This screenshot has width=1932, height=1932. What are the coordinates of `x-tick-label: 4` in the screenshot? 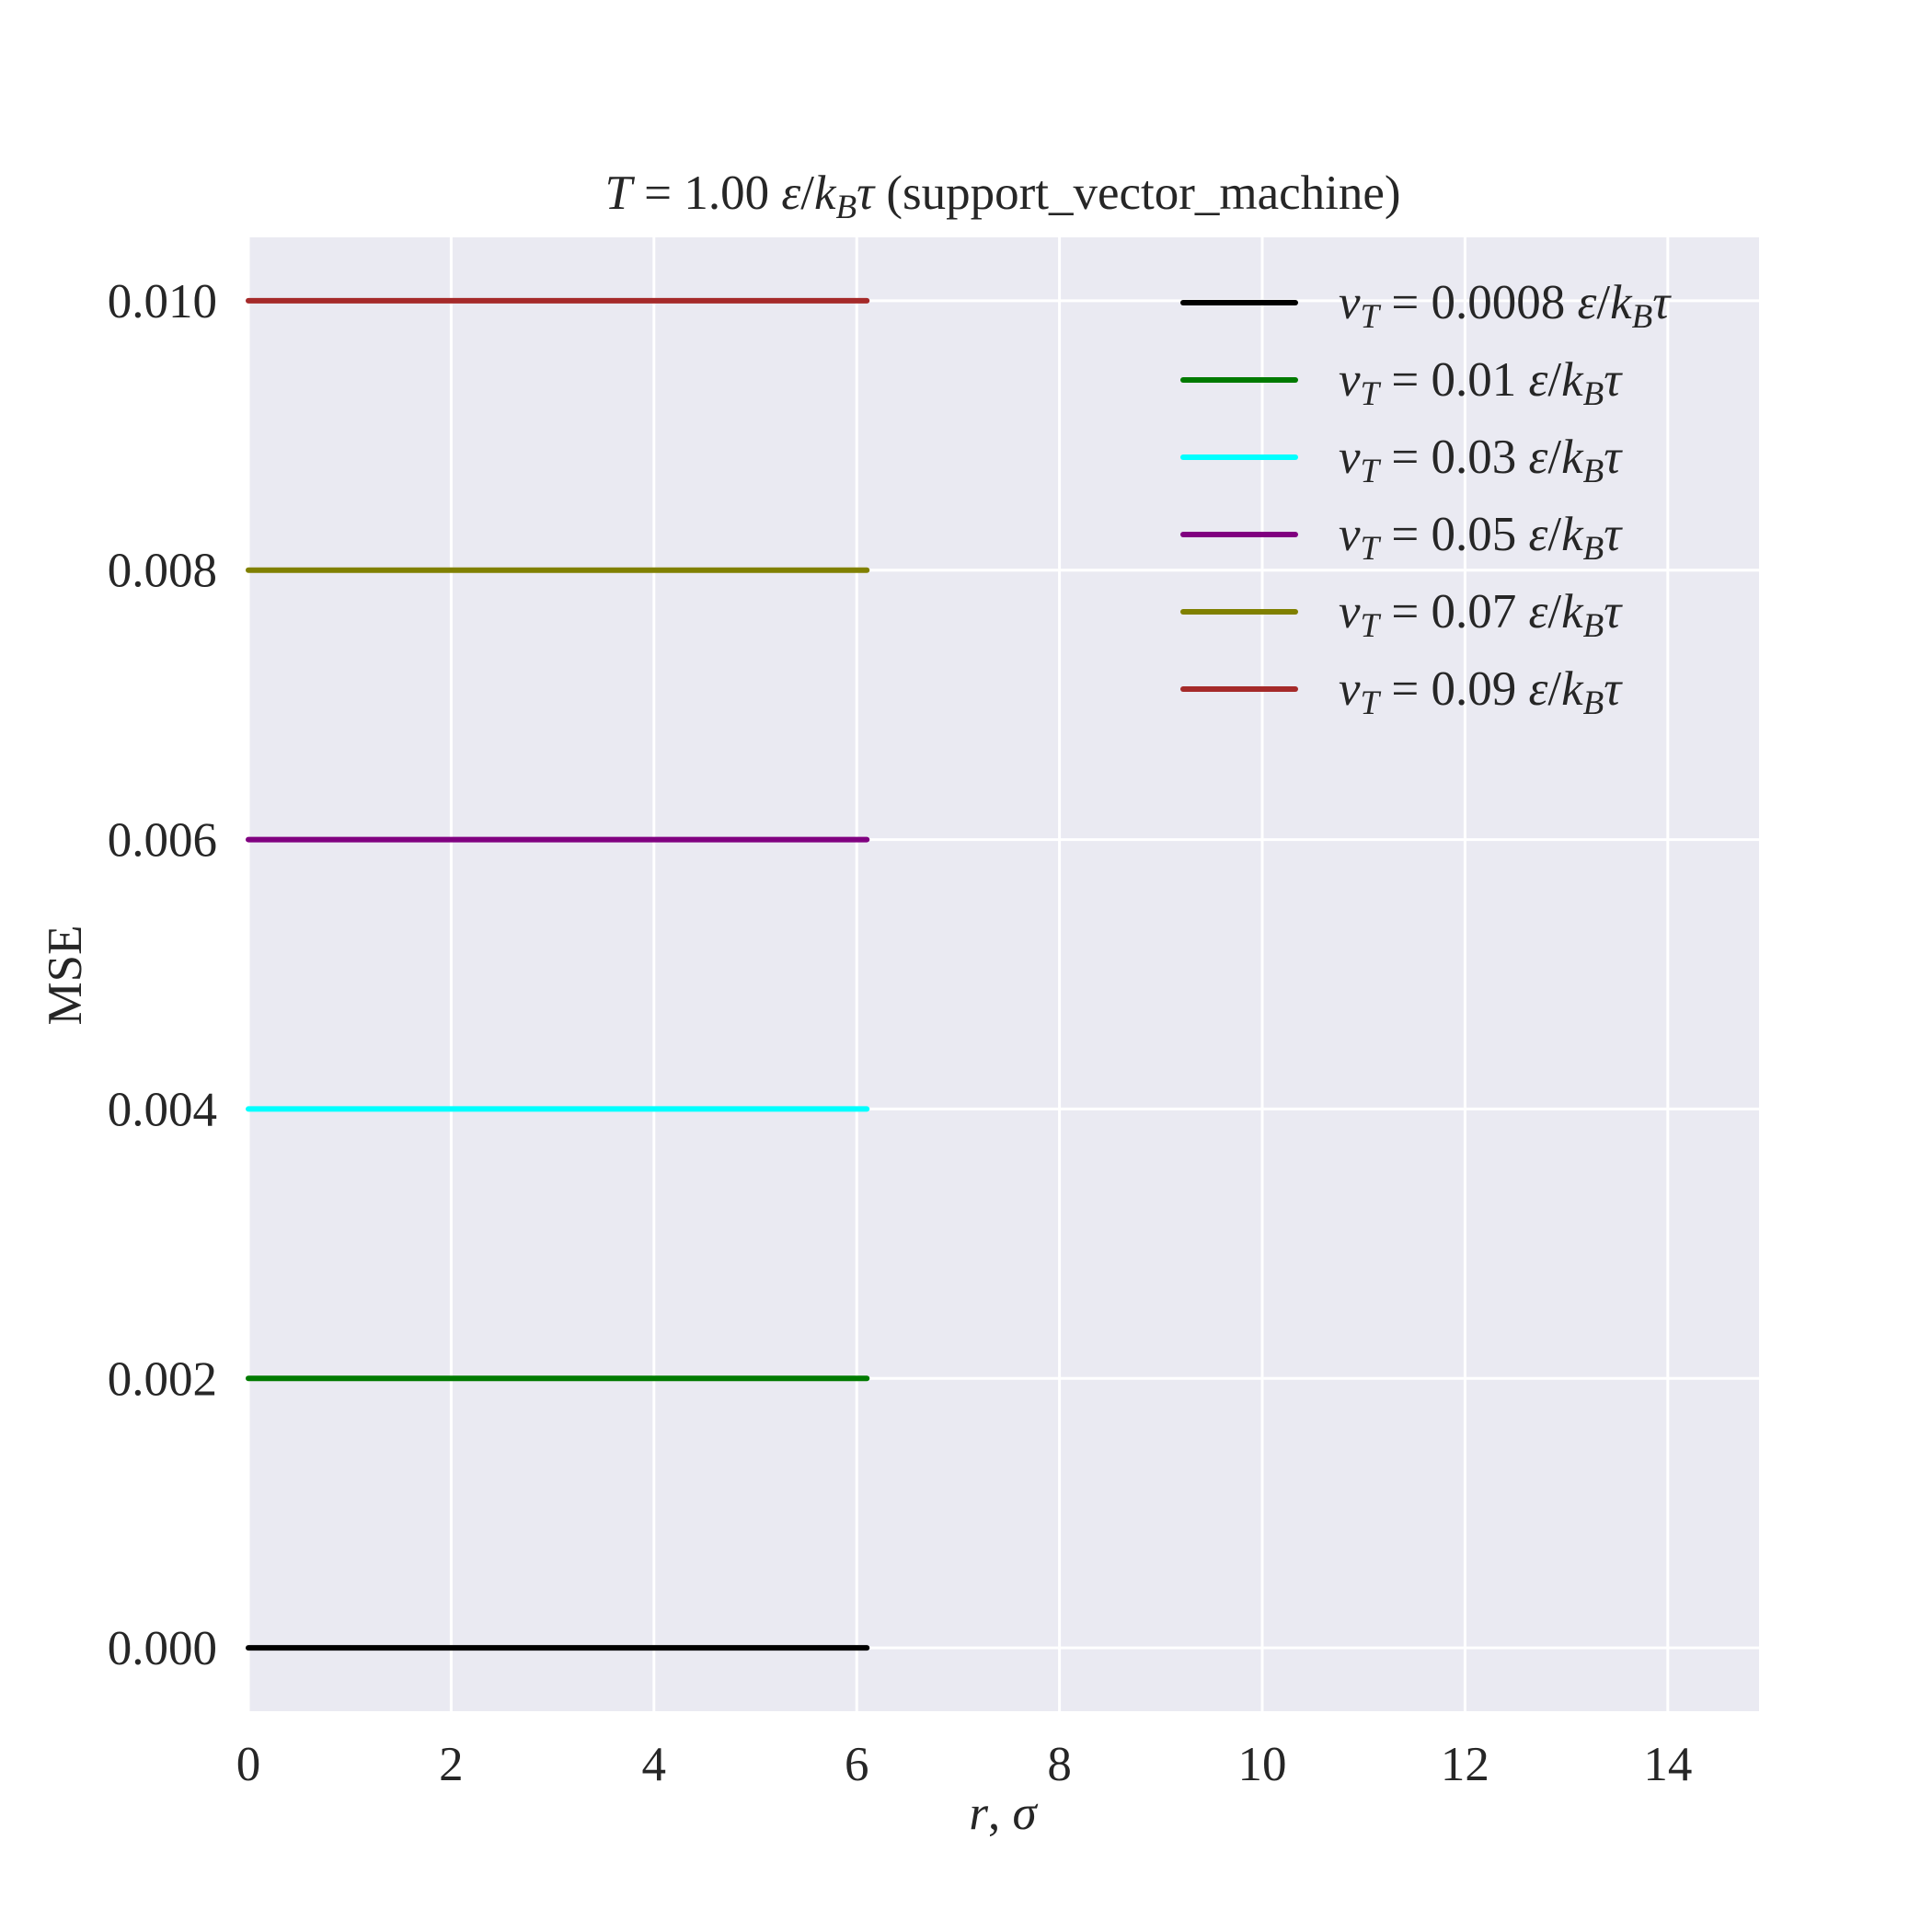 It's located at (654, 1764).